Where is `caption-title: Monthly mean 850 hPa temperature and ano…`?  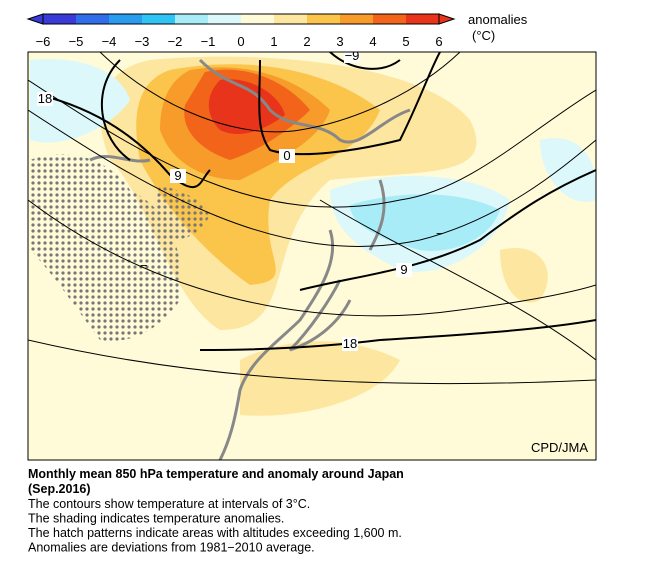
caption-title: Monthly mean 850 hPa temperature and ano… is located at coordinates (216, 474).